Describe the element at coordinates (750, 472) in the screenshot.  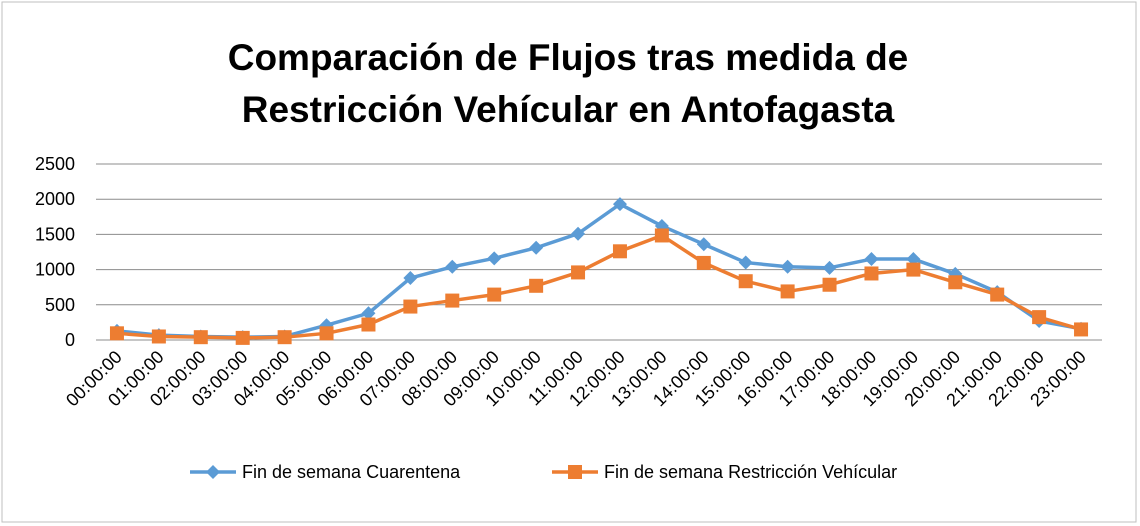
I see `legend-label: Fin de semana Restricción Vehícular` at that location.